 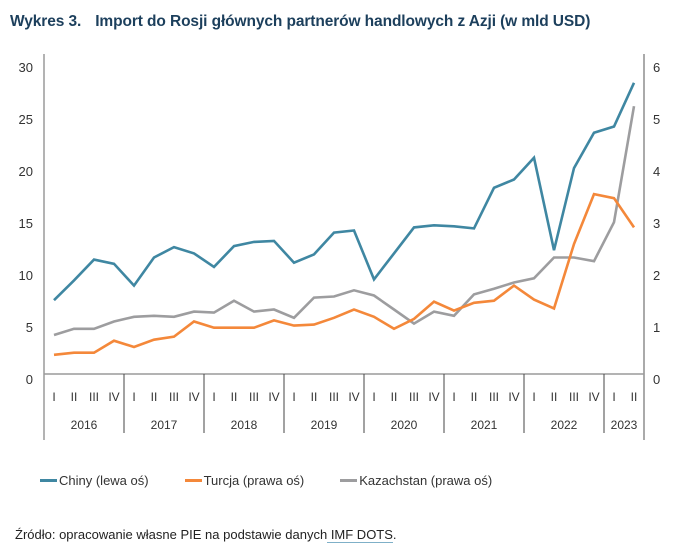 What do you see at coordinates (656, 223) in the screenshot?
I see `right-tick-label: 3` at bounding box center [656, 223].